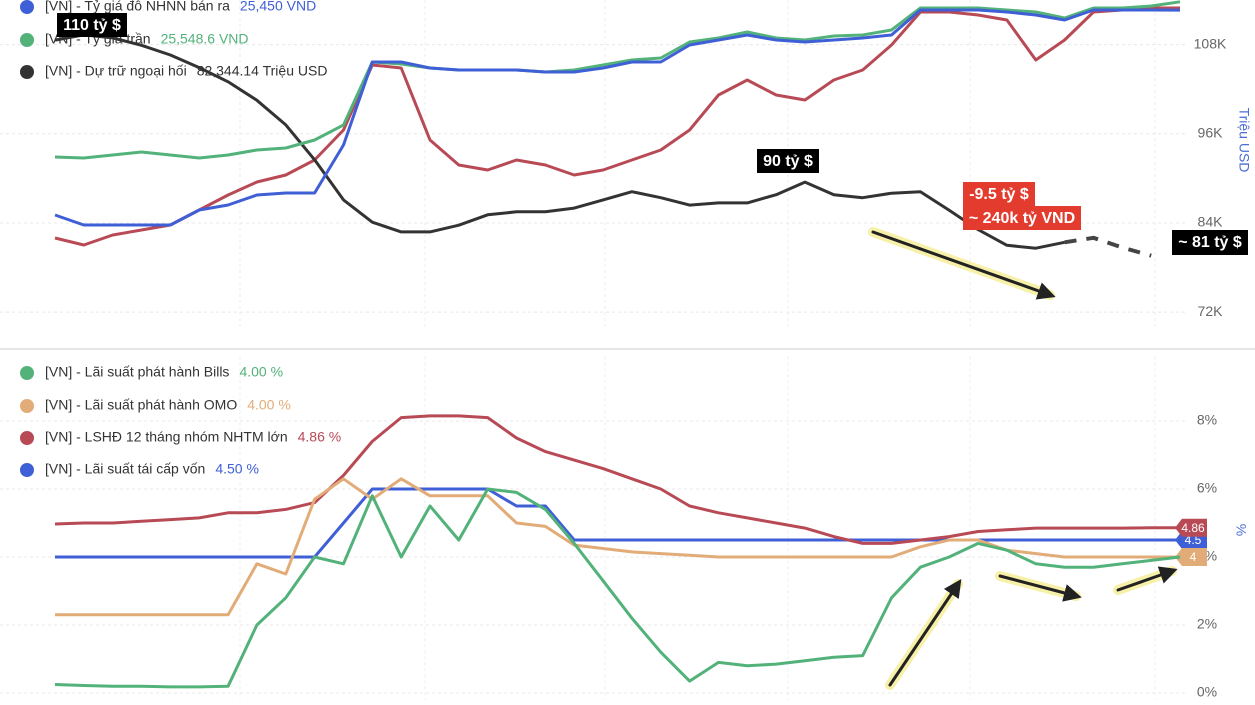 The height and width of the screenshot is (705, 1255). I want to click on annotation: ~ 81 tỷ $, so click(1210, 242).